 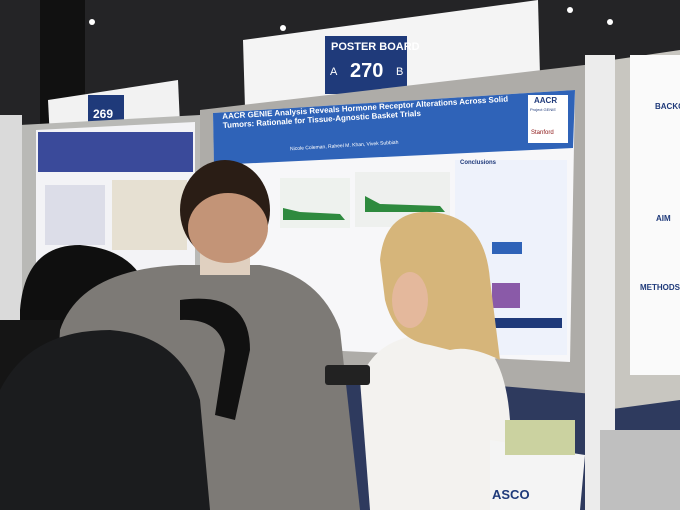 What do you see at coordinates (542, 133) in the screenshot?
I see `logo: Stanford` at bounding box center [542, 133].